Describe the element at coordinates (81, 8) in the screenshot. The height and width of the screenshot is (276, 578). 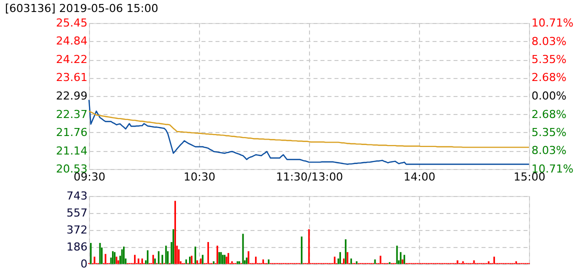
I see `chart-title: [603136] 2019-05-06 15:00` at that location.